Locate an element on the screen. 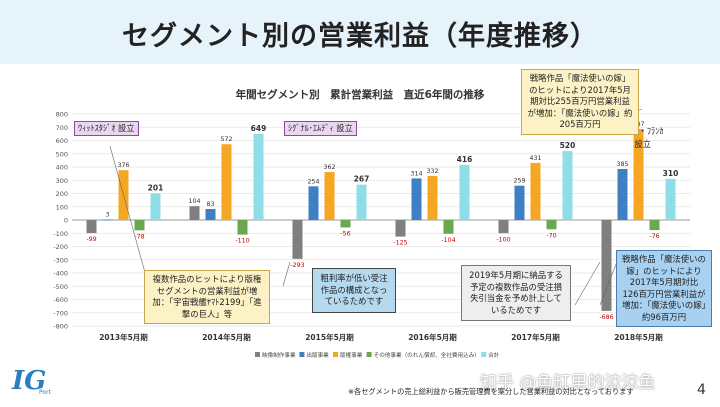  category-label-4: 2016年5月期 is located at coordinates (432, 337).